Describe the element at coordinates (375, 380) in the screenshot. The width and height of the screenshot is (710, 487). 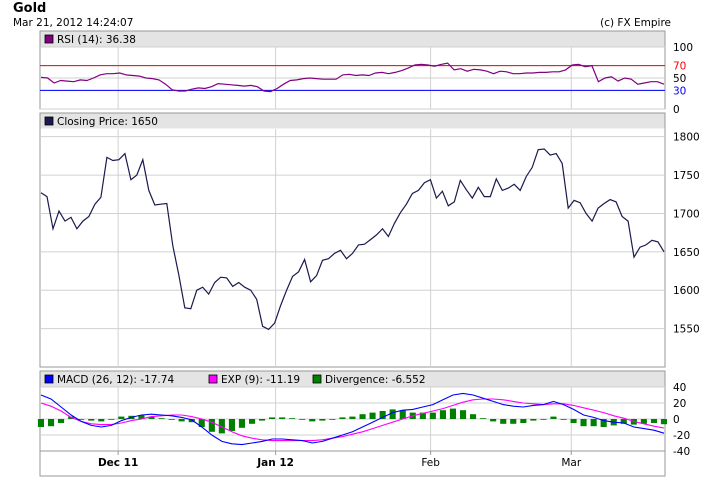
I see `legend-label: Divergence: -6.552` at that location.